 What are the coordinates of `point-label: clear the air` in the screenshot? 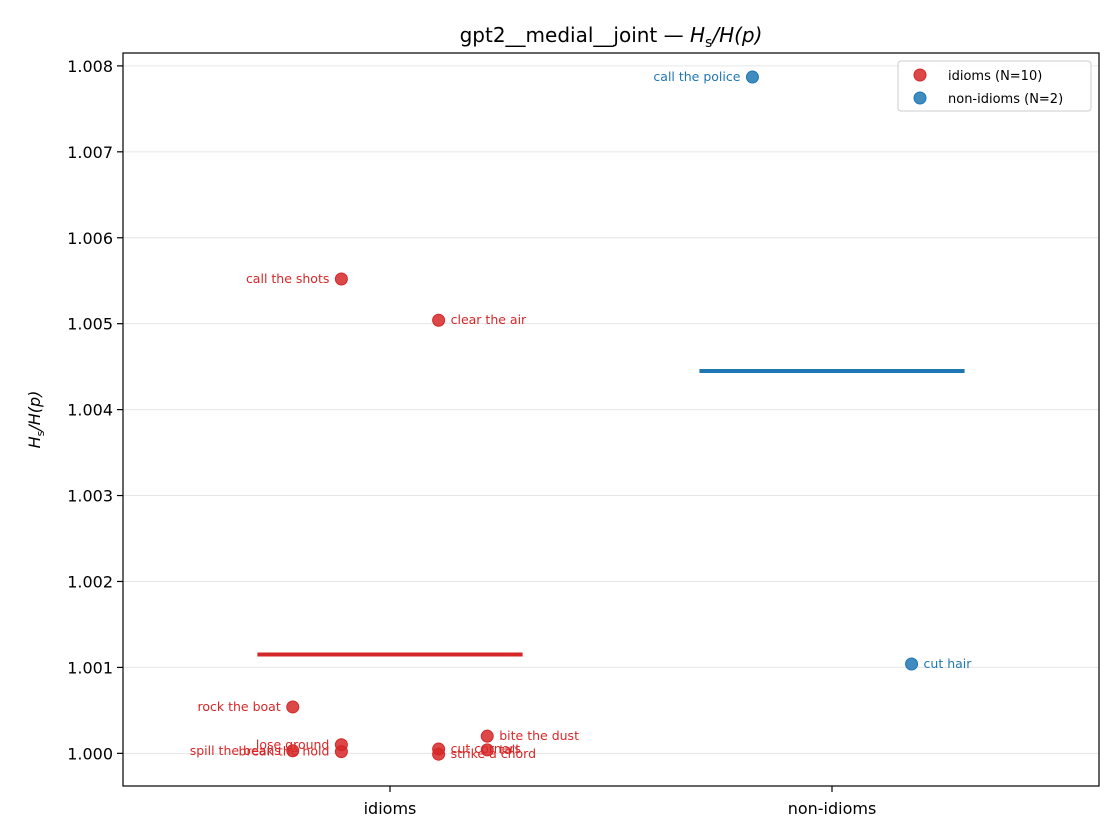 It's located at (489, 319).